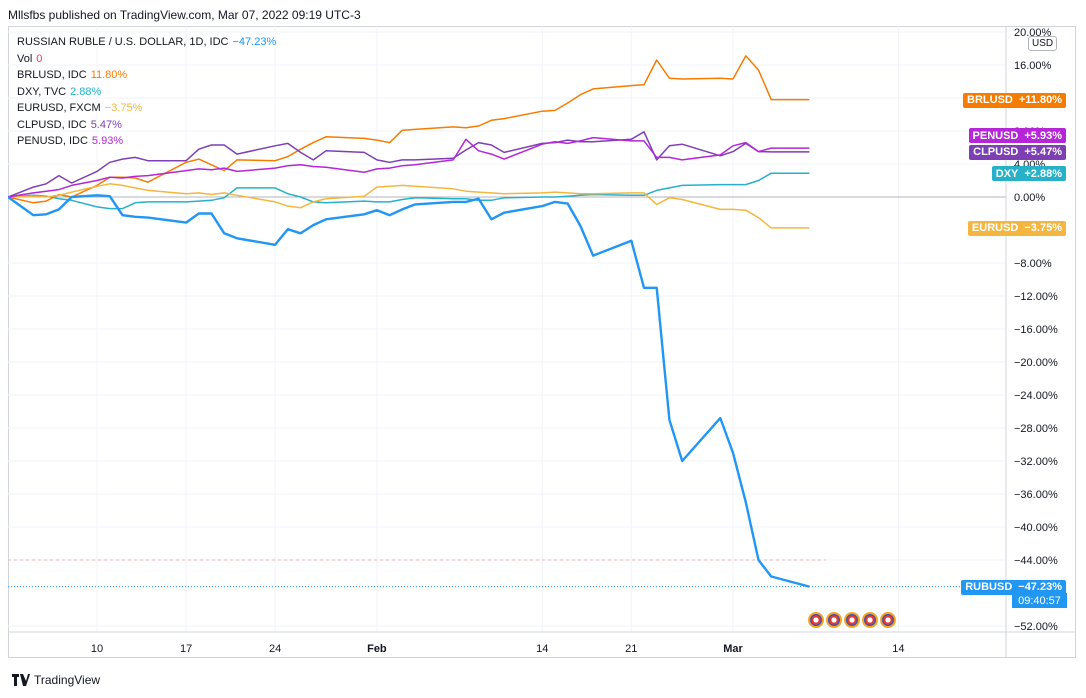 The image size is (1086, 698). Describe the element at coordinates (996, 152) in the screenshot. I see `price-tag-name: CLPUSD` at that location.